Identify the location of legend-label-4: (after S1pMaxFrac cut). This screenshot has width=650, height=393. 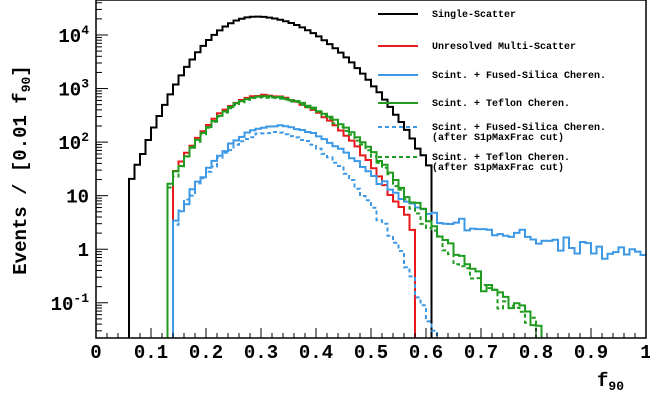
(498, 138).